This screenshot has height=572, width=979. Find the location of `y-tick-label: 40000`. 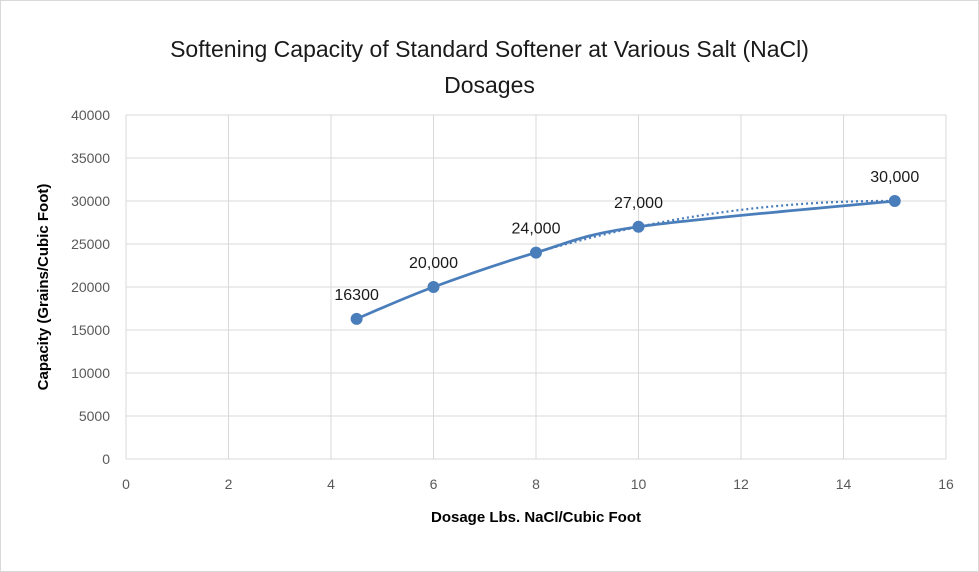

y-tick-label: 40000 is located at coordinates (90, 115).